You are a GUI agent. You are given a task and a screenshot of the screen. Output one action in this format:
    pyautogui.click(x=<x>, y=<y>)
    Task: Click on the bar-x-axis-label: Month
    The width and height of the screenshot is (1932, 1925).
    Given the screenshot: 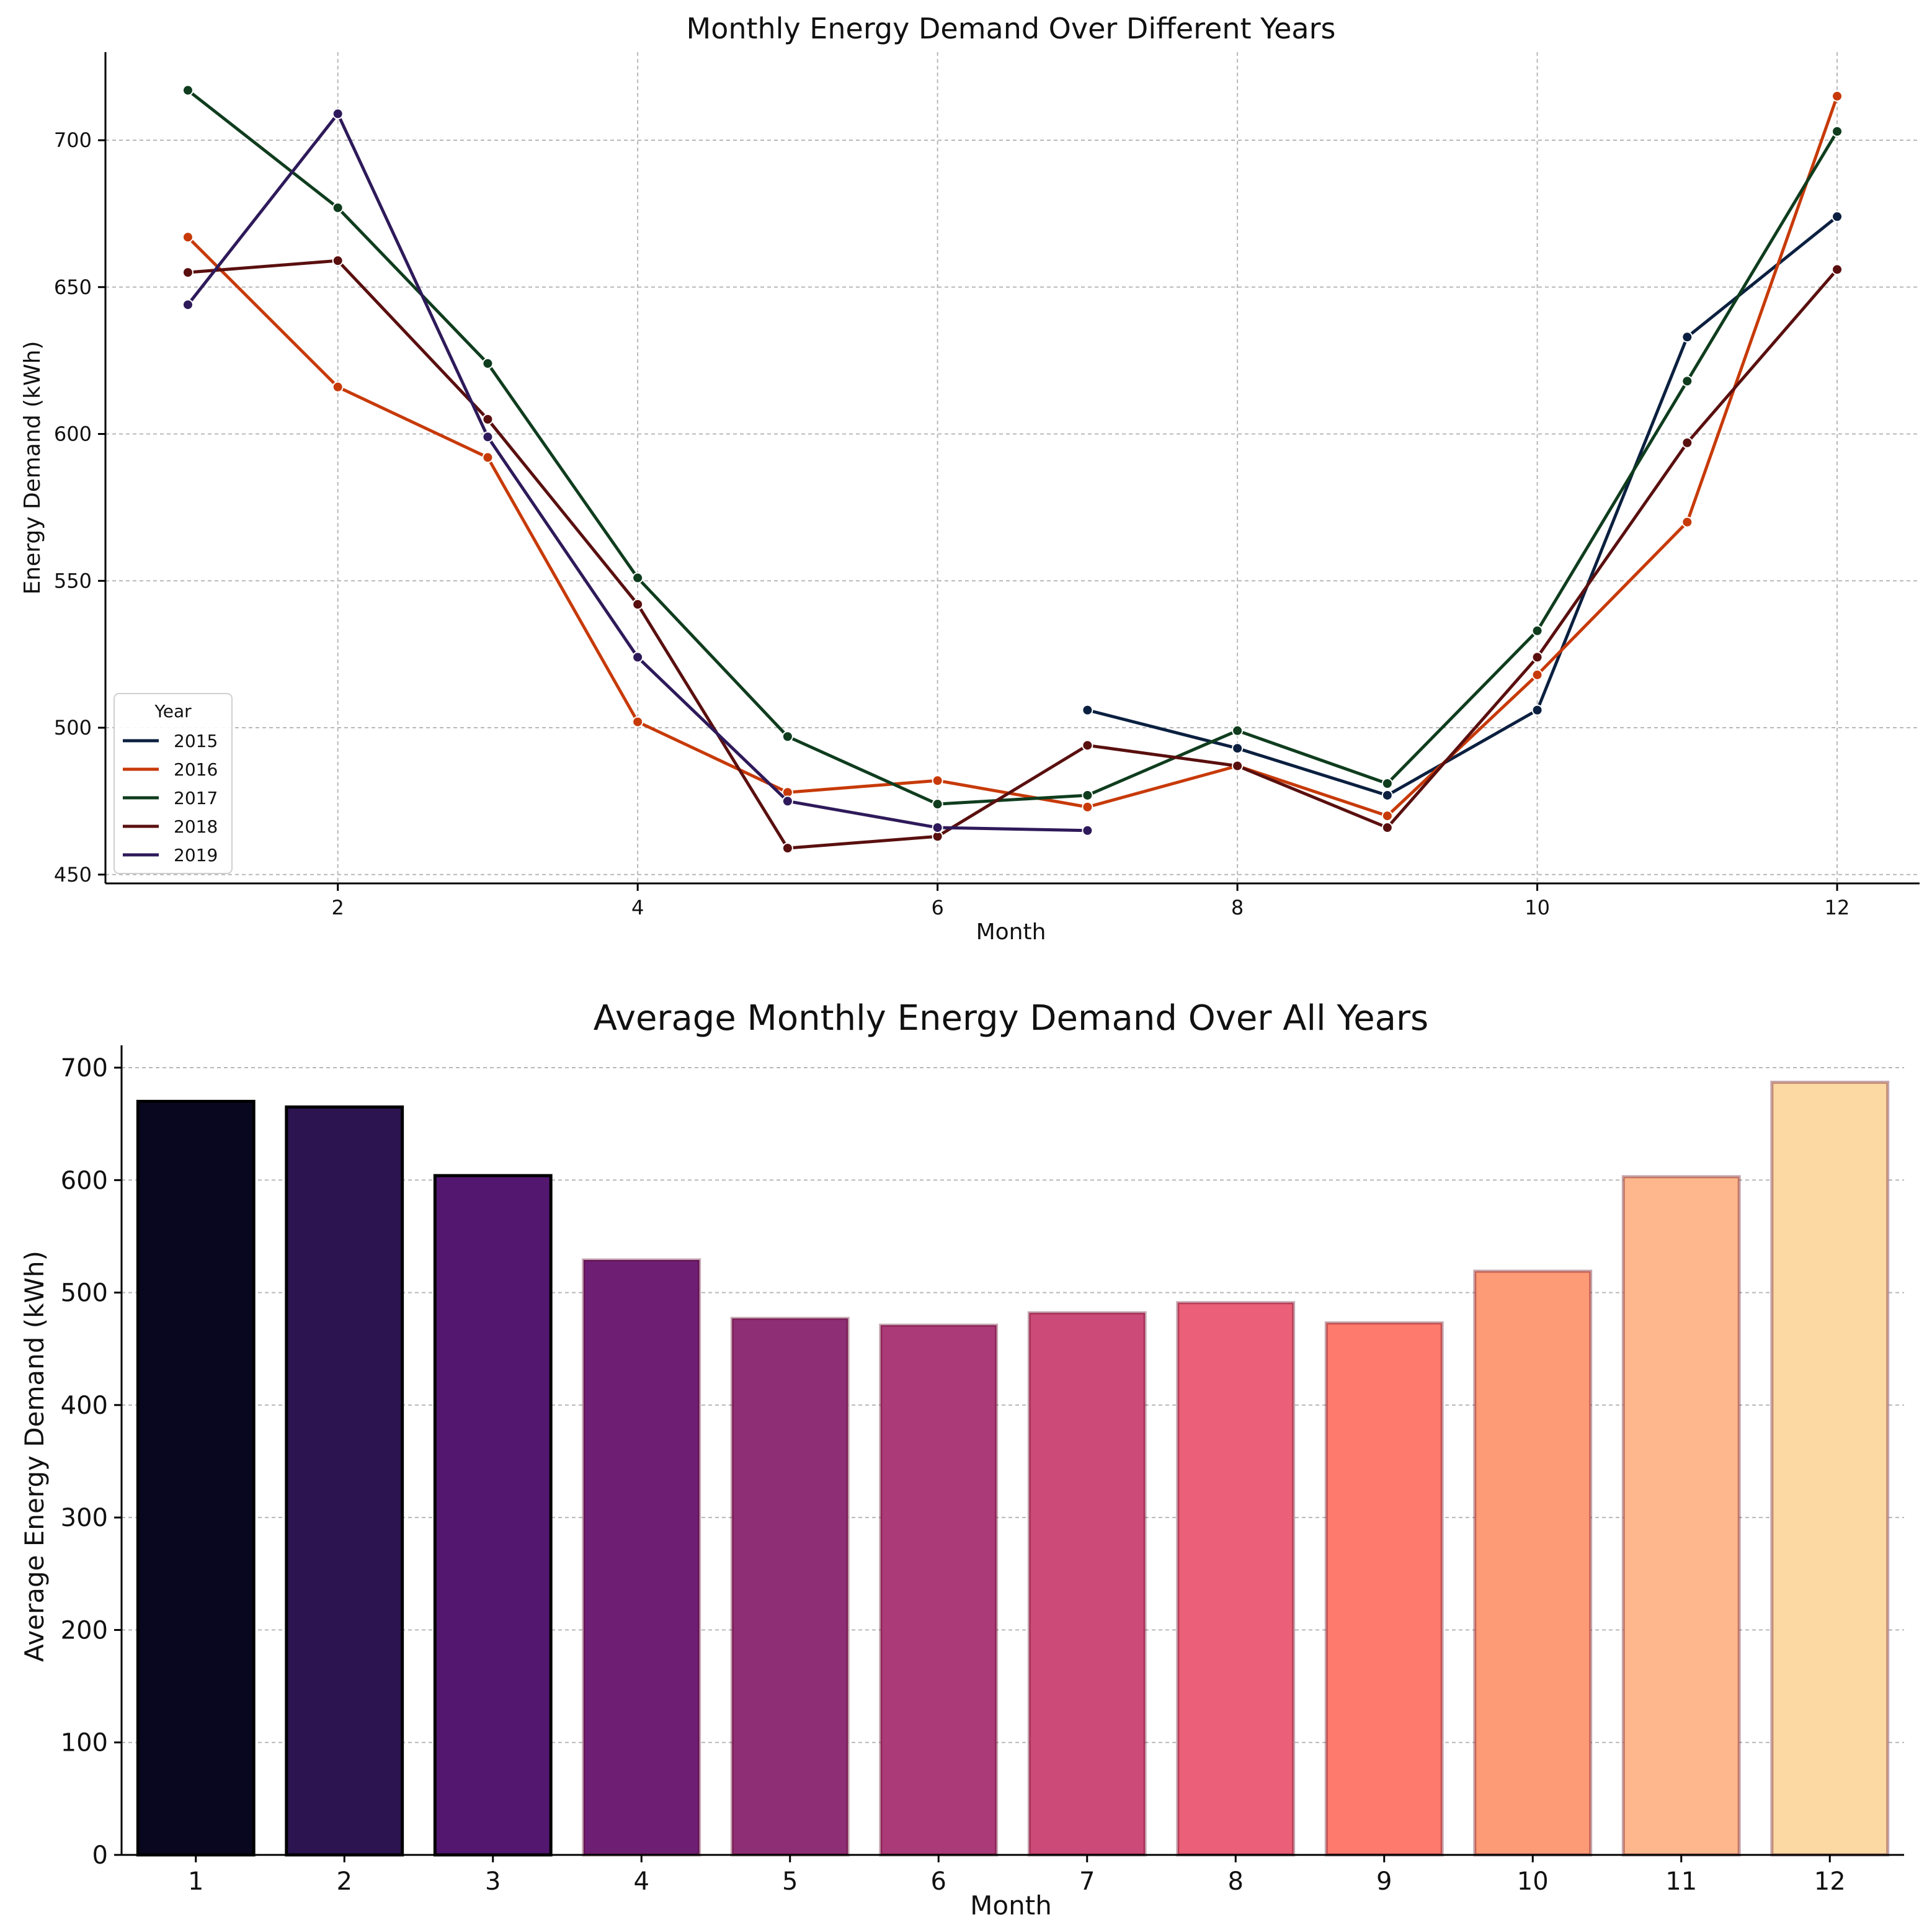 What is the action you would take?
    pyautogui.click(x=1011, y=1905)
    